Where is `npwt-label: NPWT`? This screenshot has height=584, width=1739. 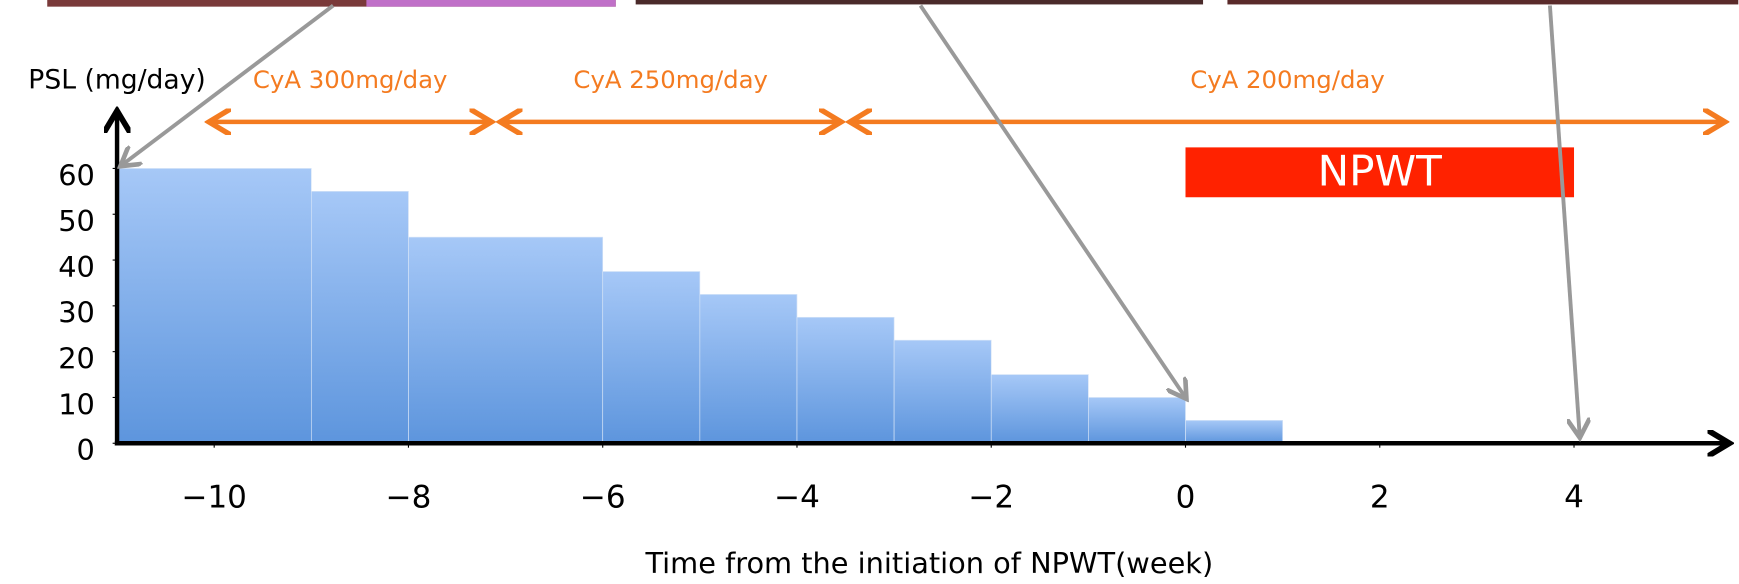
npwt-label: NPWT is located at coordinates (1380, 170).